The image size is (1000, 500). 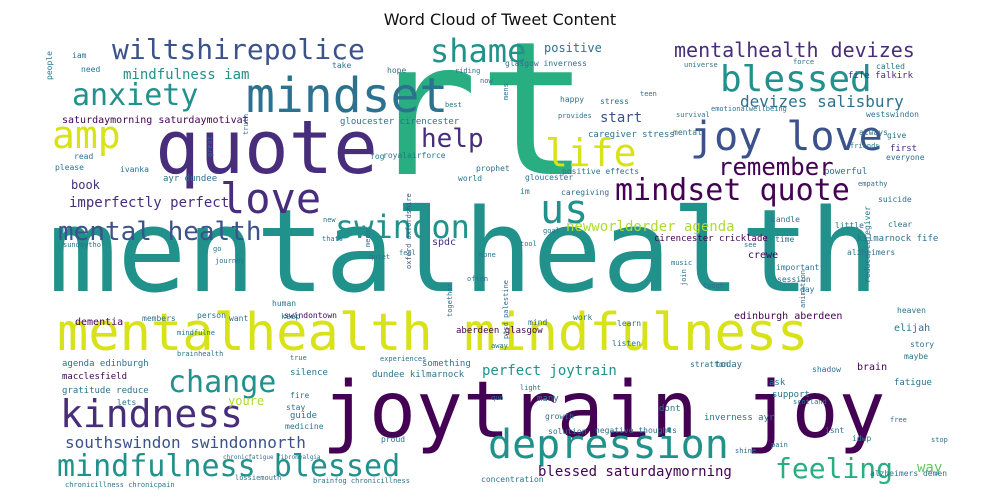 What do you see at coordinates (896, 135) in the screenshot?
I see `word-give: give` at bounding box center [896, 135].